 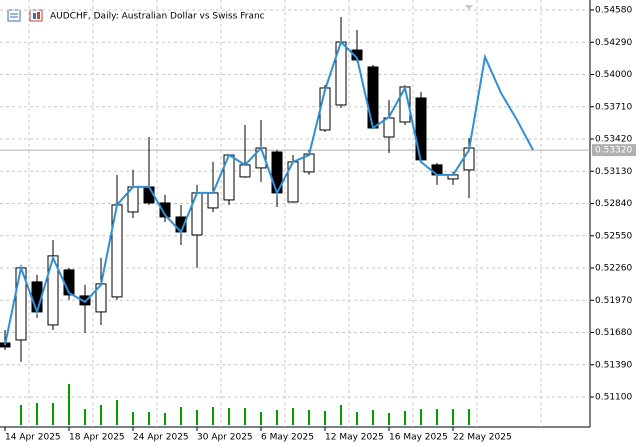 What do you see at coordinates (469, 7) in the screenshot?
I see `shift-marker` at bounding box center [469, 7].